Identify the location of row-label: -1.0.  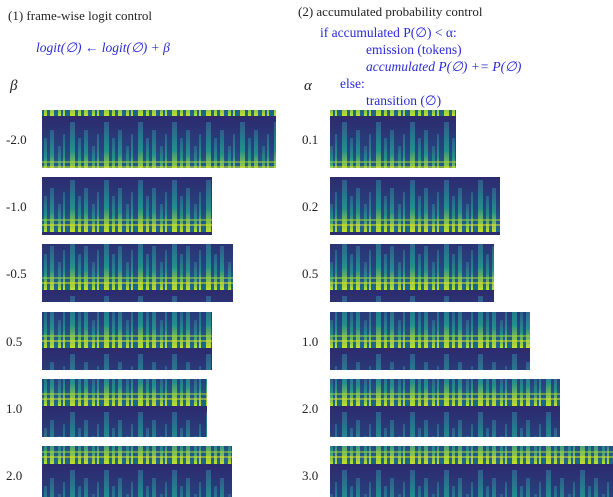
(16, 206).